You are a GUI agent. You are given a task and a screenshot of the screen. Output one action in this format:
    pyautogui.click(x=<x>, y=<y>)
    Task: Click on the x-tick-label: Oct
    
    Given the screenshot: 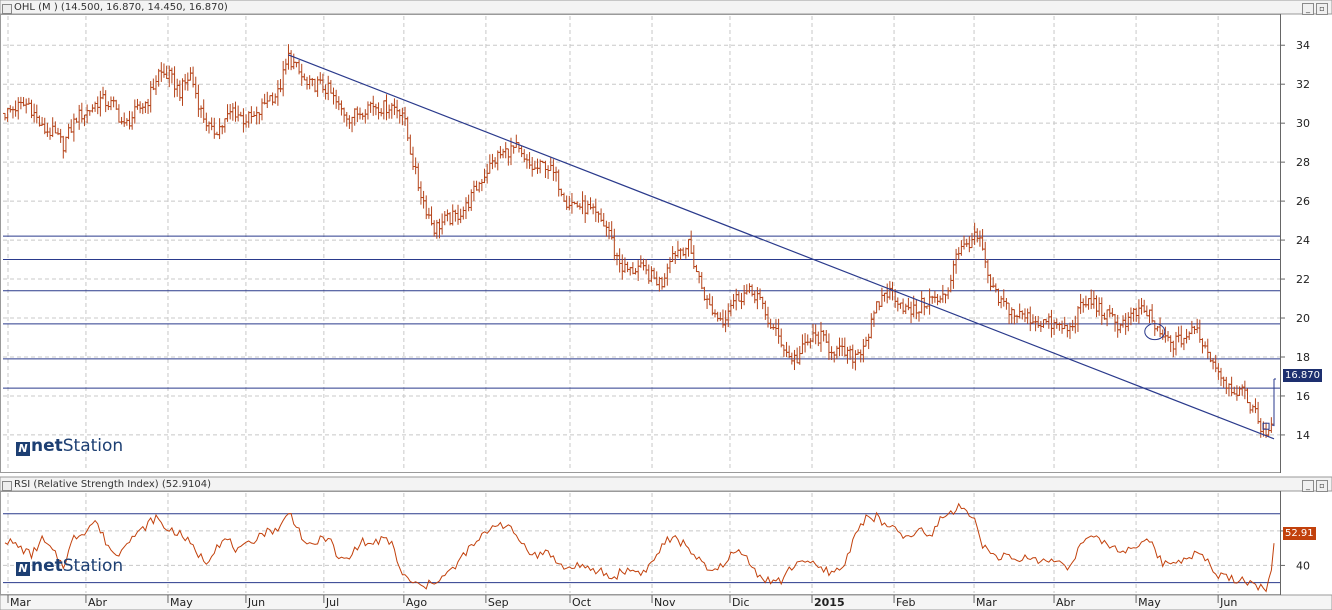 What is the action you would take?
    pyautogui.click(x=582, y=602)
    